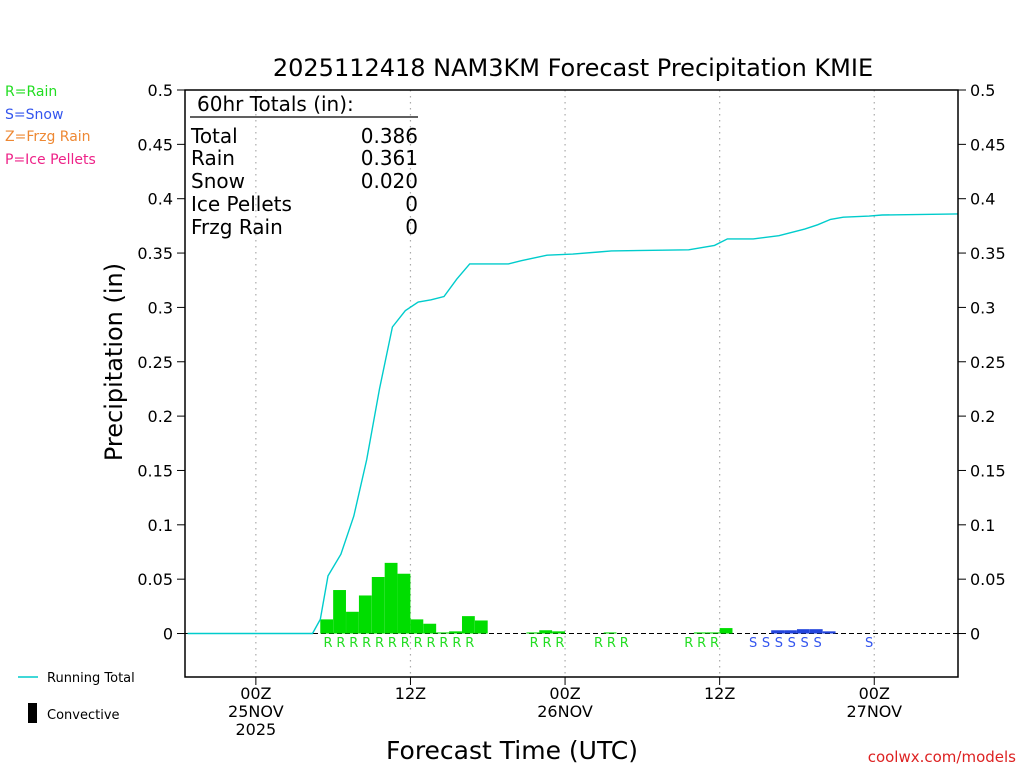  Describe the element at coordinates (988, 579) in the screenshot. I see `y-tick-label-right: 0.05` at that location.